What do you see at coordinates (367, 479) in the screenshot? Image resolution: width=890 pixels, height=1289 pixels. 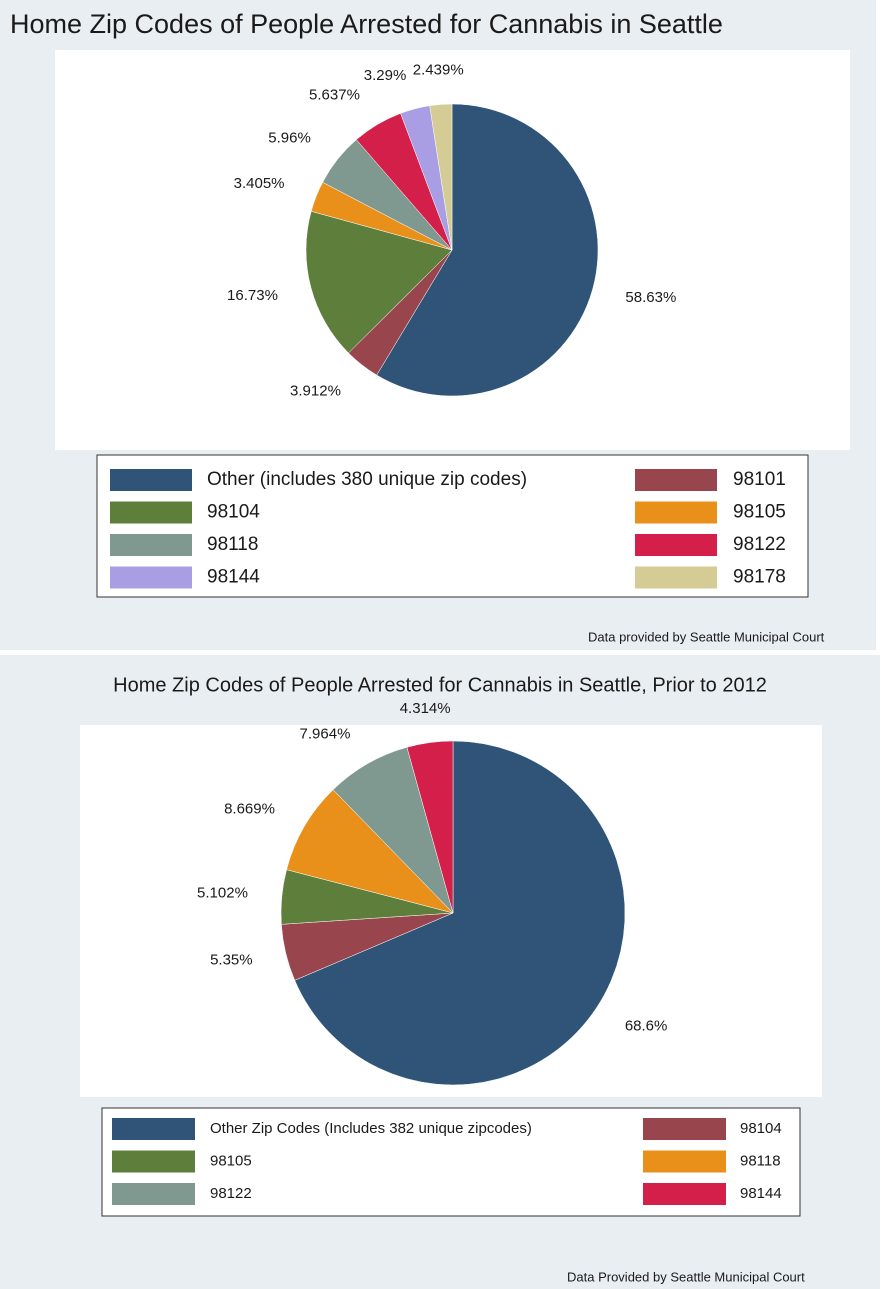 I see `legend-label: Other (includes 380 unique zip codes)` at bounding box center [367, 479].